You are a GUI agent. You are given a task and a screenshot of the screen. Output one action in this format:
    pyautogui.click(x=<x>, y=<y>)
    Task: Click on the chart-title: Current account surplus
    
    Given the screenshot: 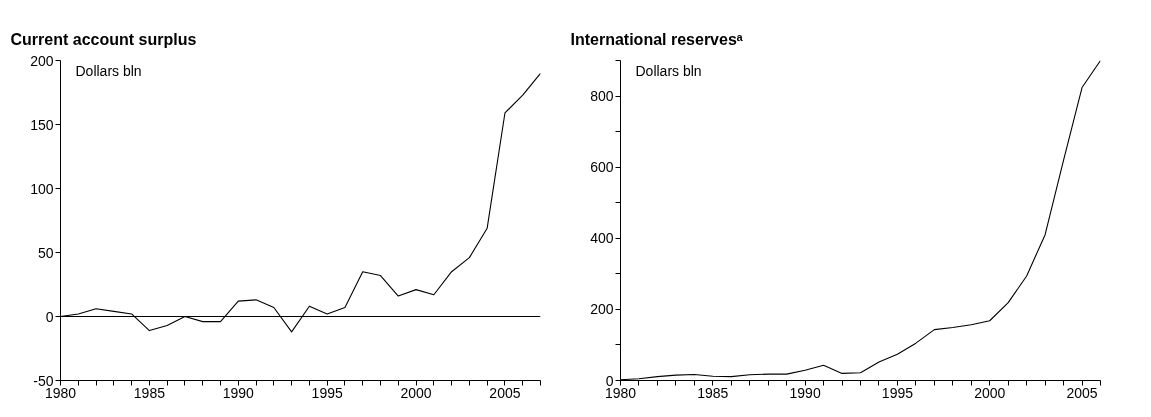 What is the action you would take?
    pyautogui.click(x=103, y=39)
    